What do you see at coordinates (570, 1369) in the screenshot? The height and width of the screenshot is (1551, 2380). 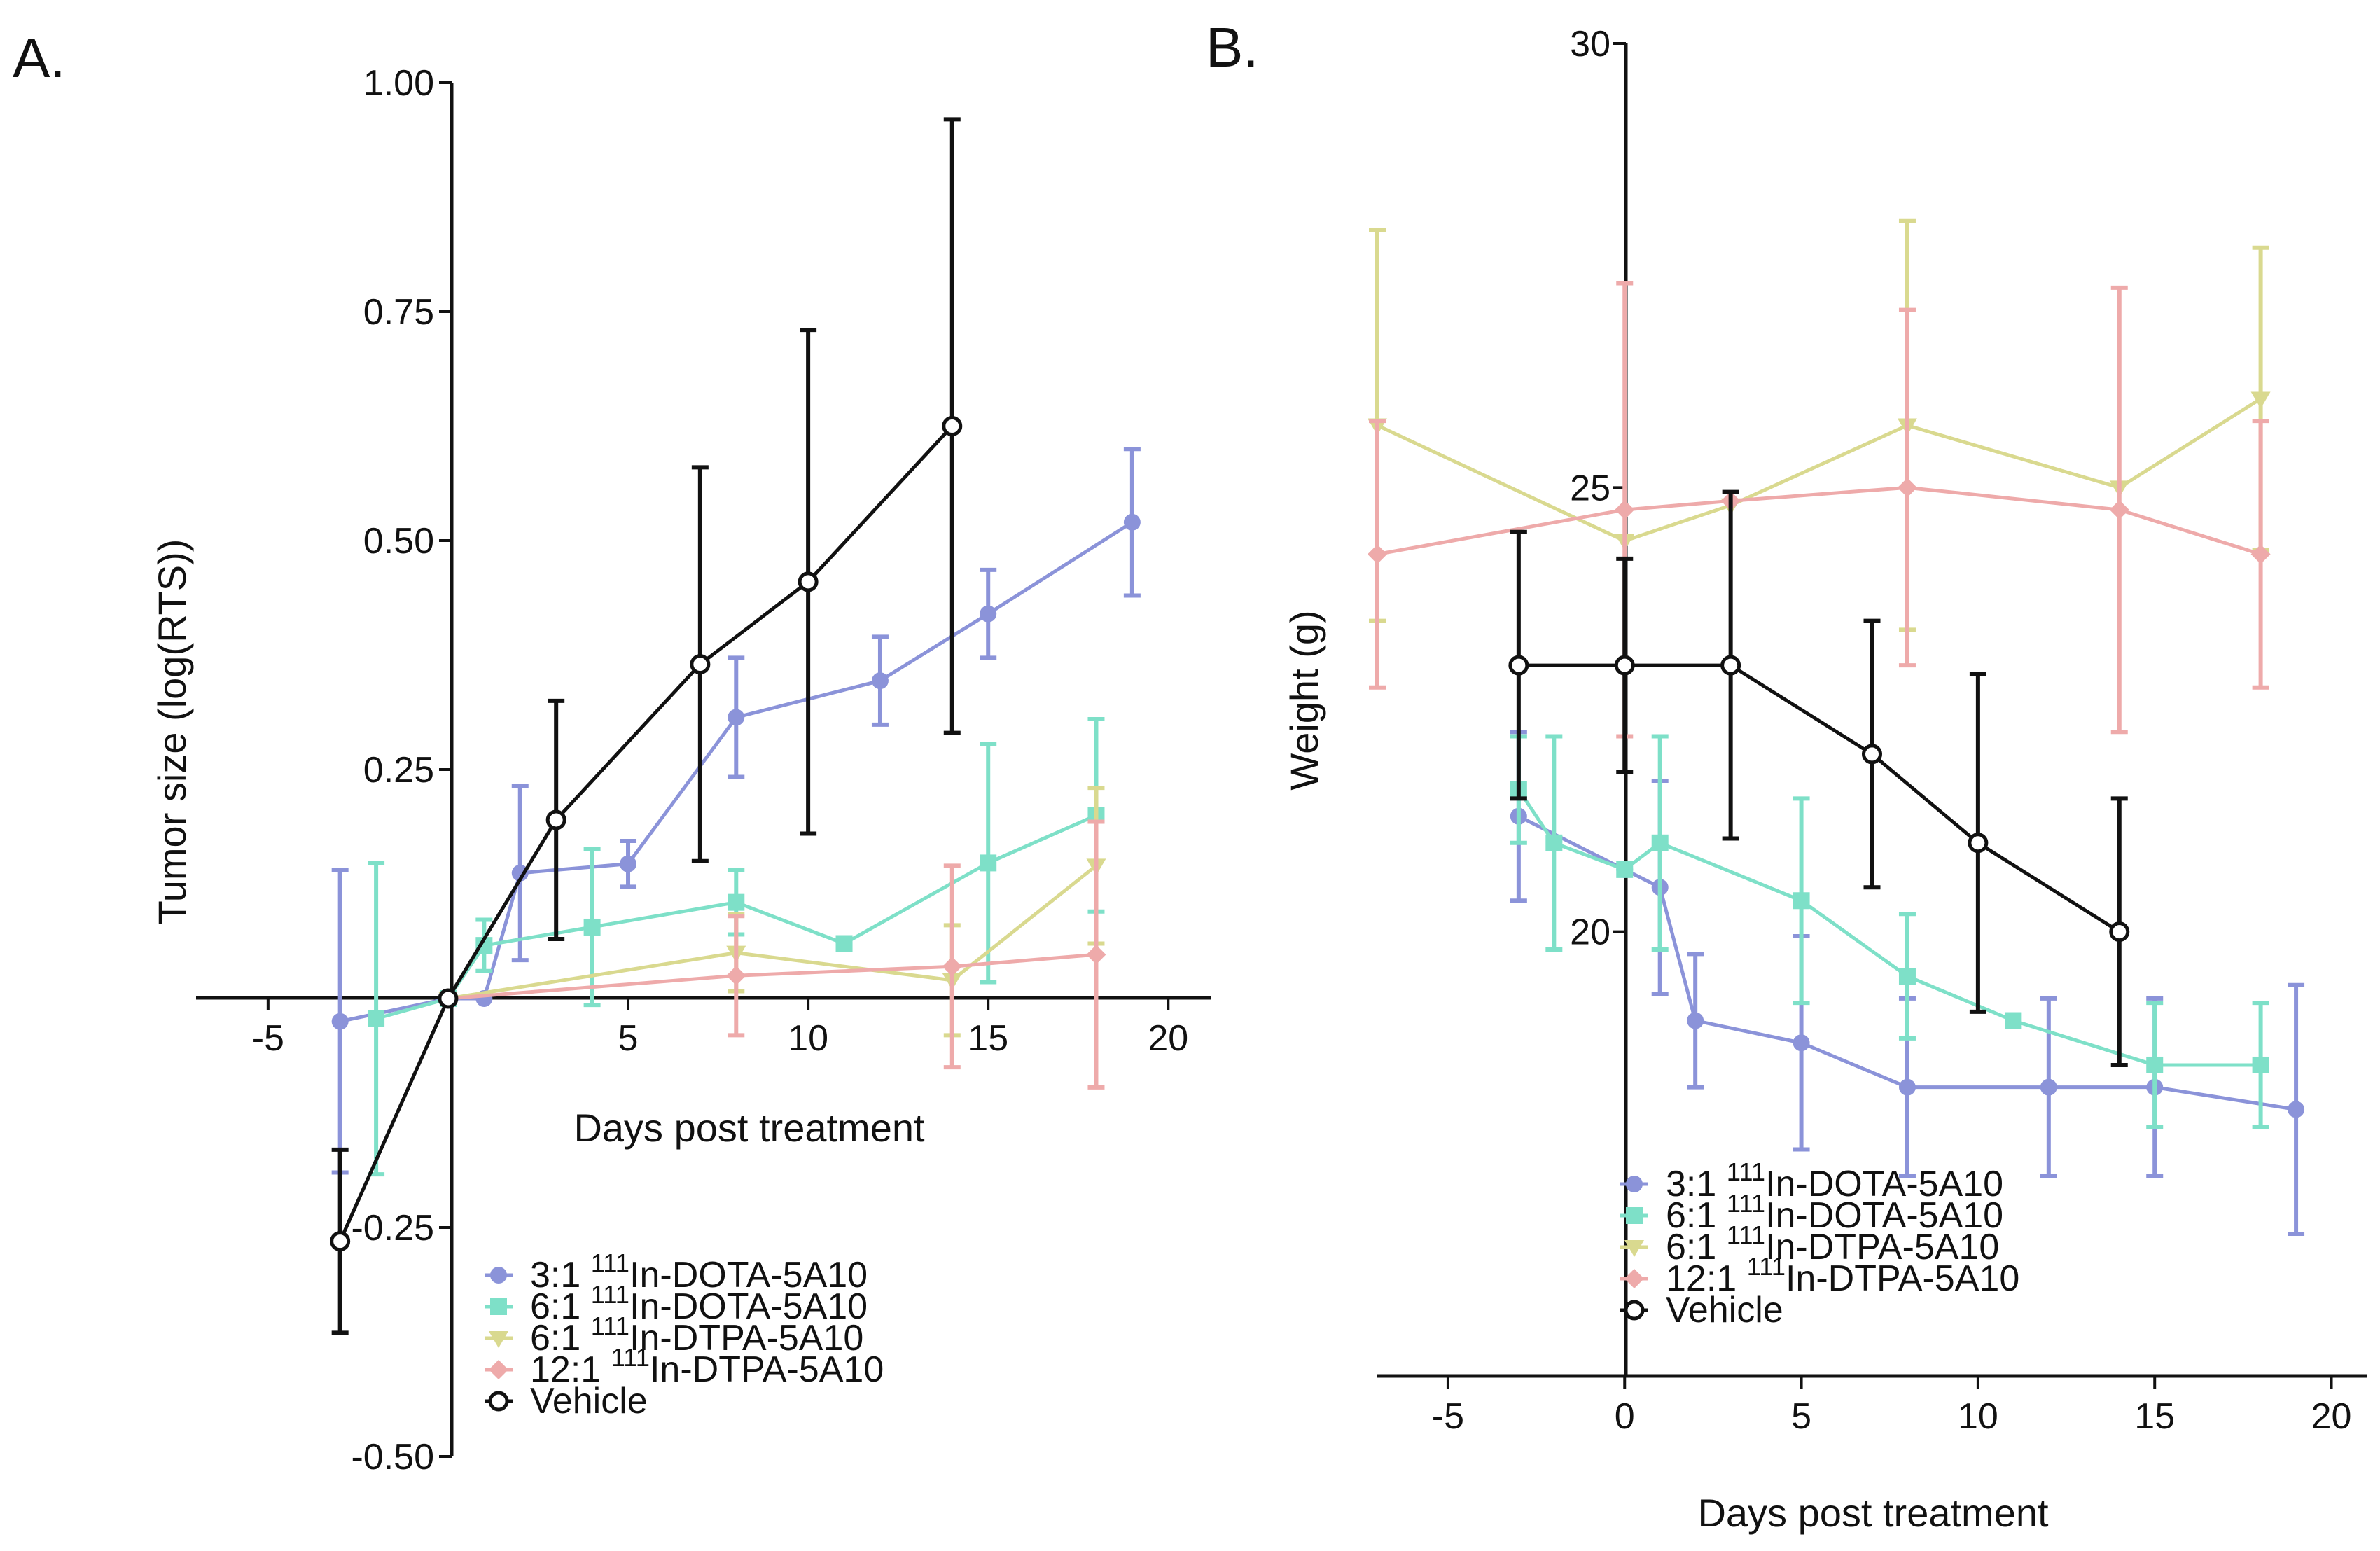 I see `legend-label-prefix: 12:1` at bounding box center [570, 1369].